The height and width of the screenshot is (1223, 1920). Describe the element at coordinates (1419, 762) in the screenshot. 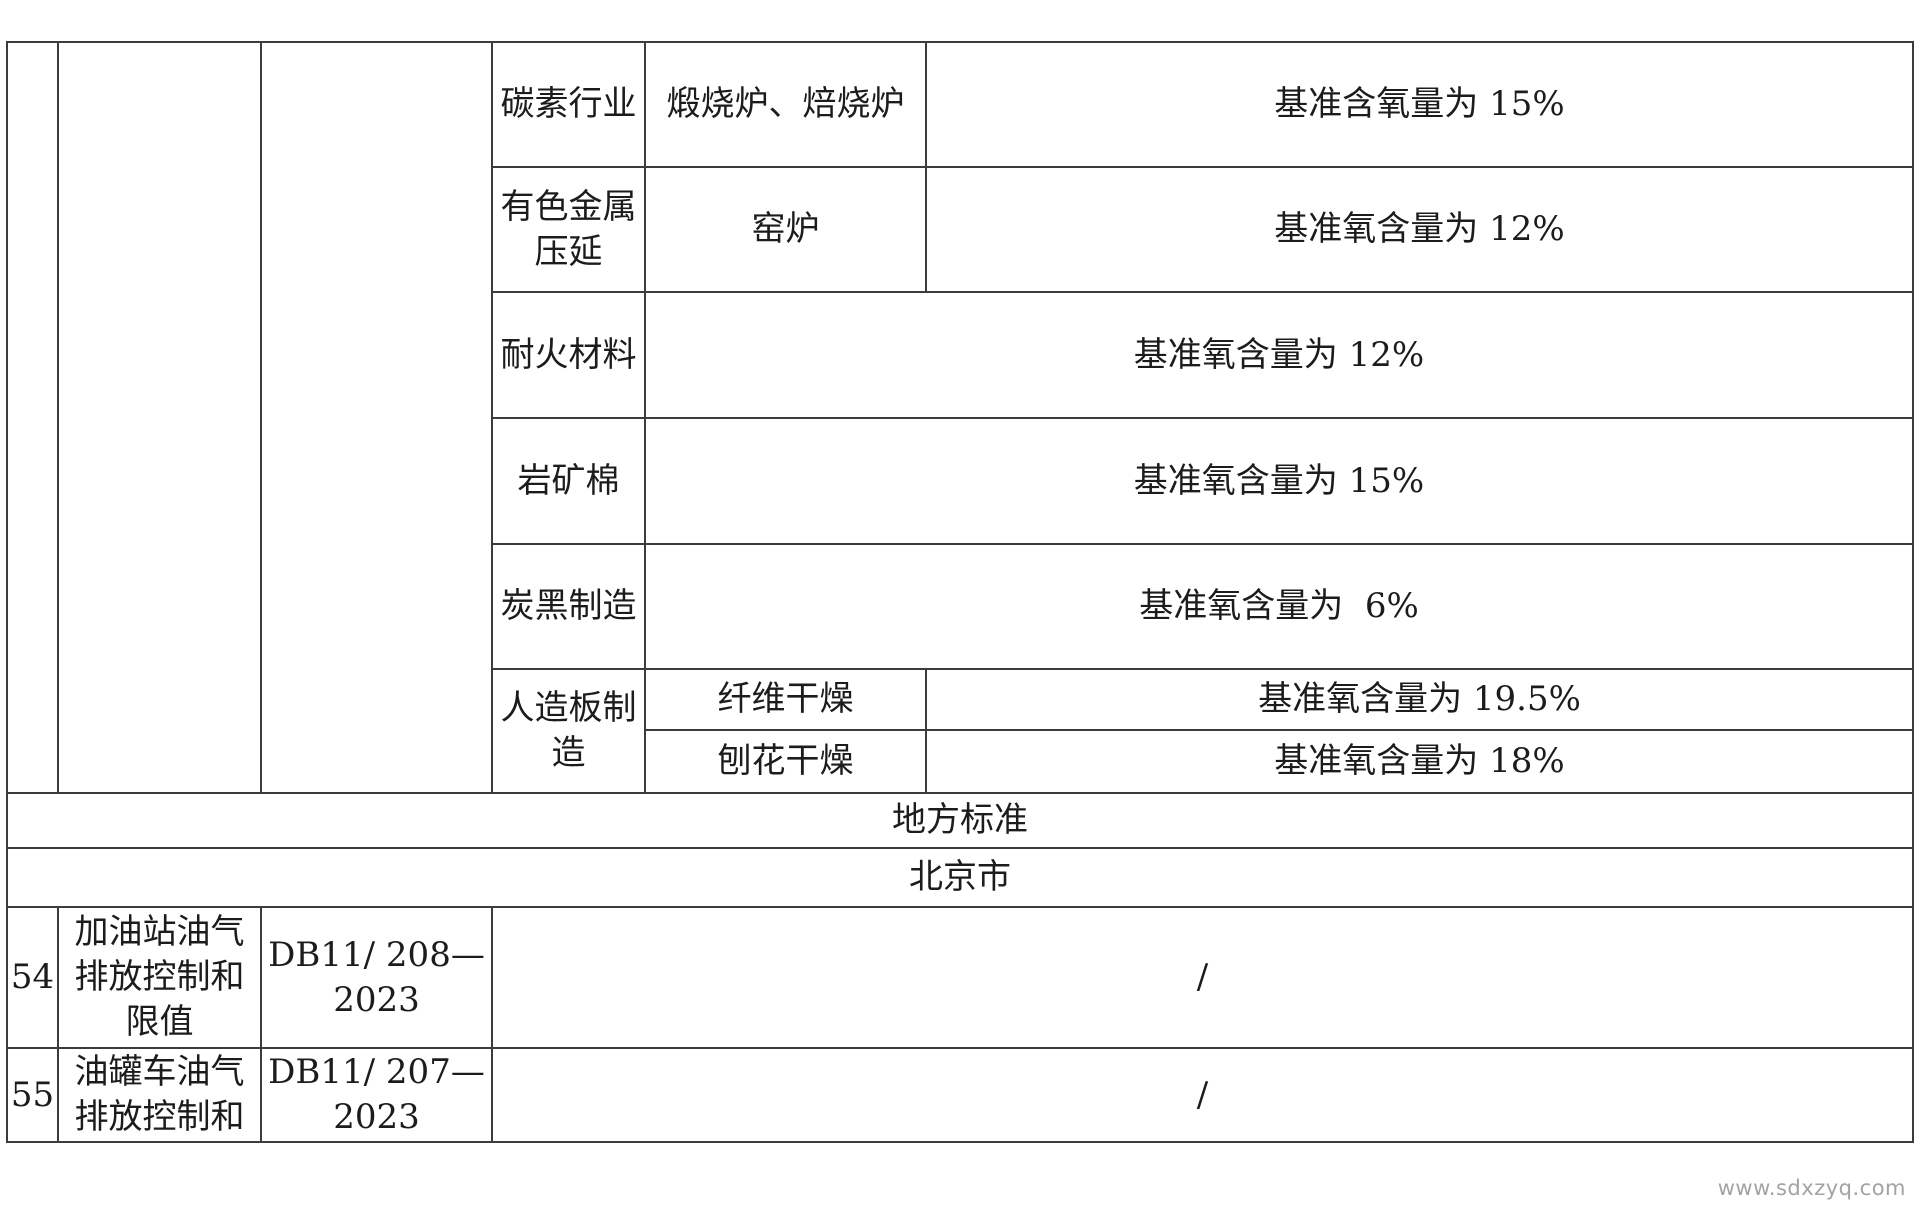

I see `requirement-cell: 基准氧含量为 18%` at that location.